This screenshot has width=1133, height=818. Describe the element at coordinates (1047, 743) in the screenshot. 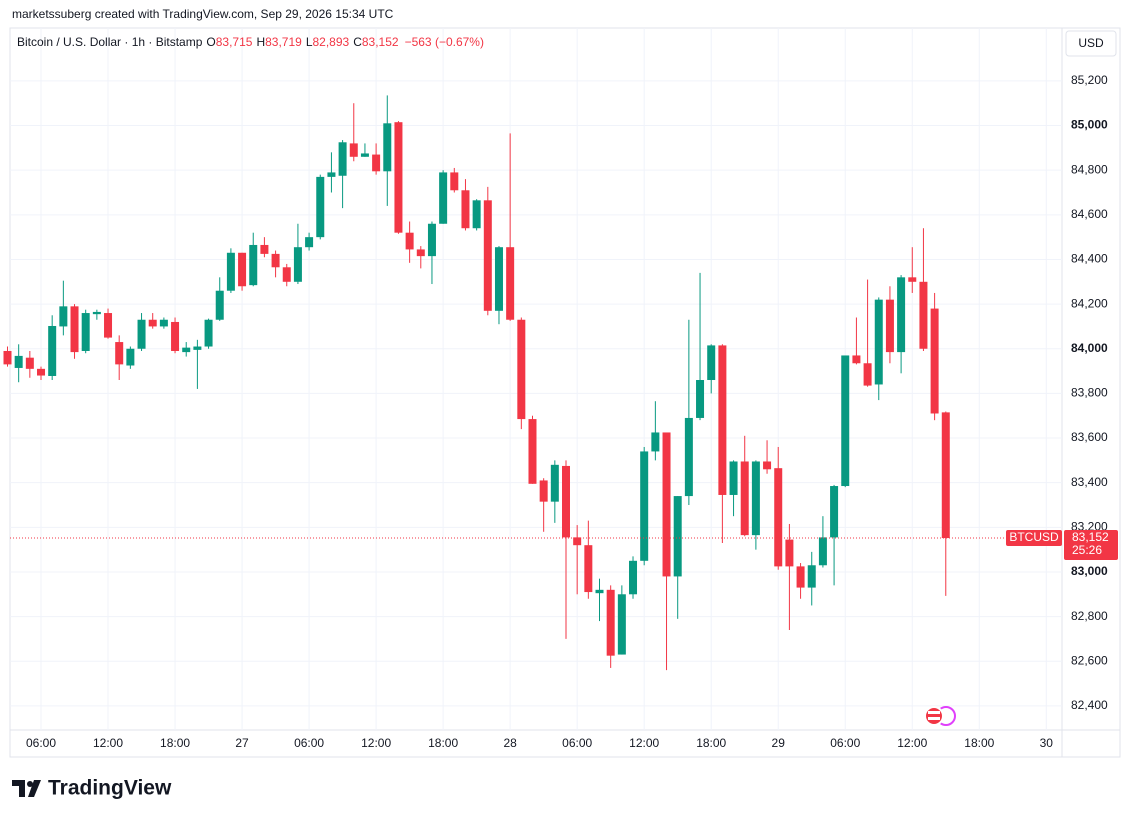

I see `x-tick-label: 30` at that location.